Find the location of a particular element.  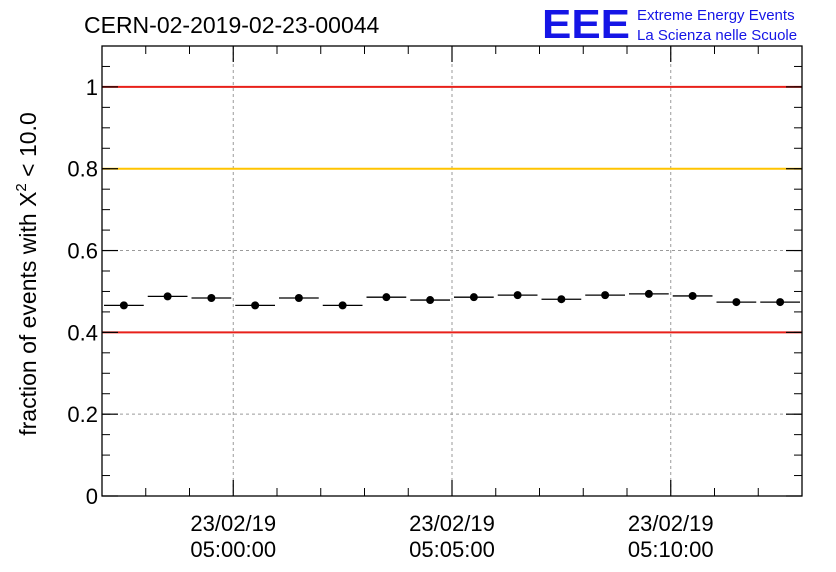

y-tick-label: 1 is located at coordinates (92, 87).